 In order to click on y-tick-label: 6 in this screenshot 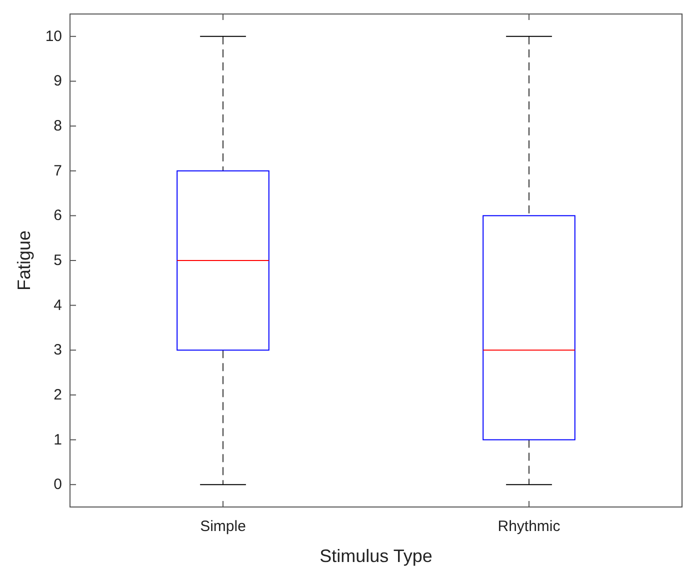, I will do `click(58, 215)`.